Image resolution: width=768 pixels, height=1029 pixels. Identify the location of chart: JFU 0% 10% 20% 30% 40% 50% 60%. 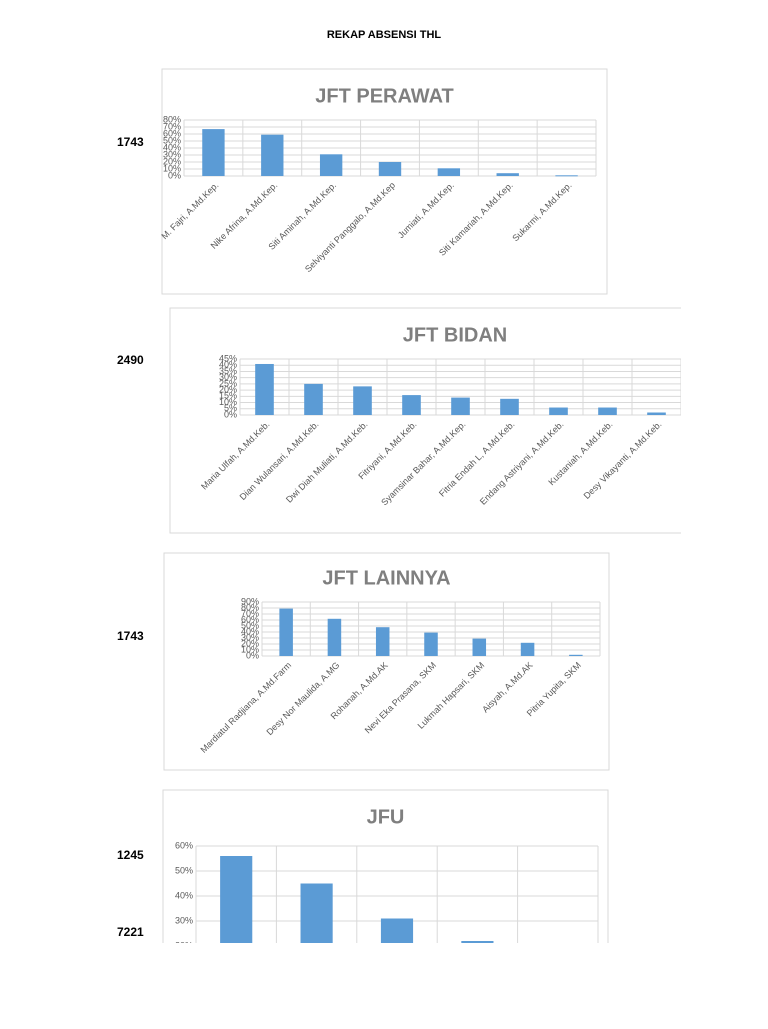
(385, 894).